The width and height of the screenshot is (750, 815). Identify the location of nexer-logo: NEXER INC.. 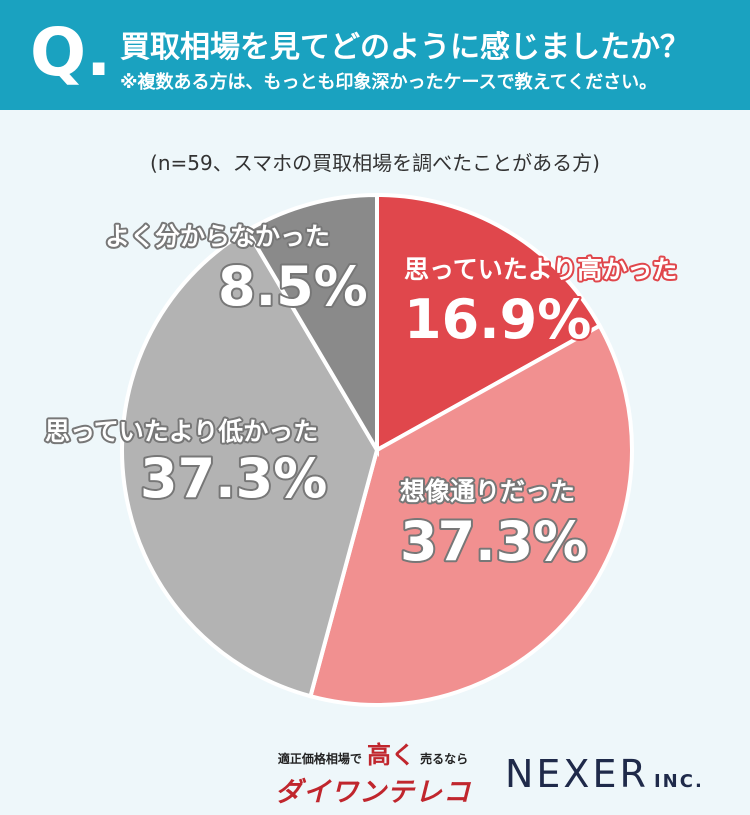
(604, 774).